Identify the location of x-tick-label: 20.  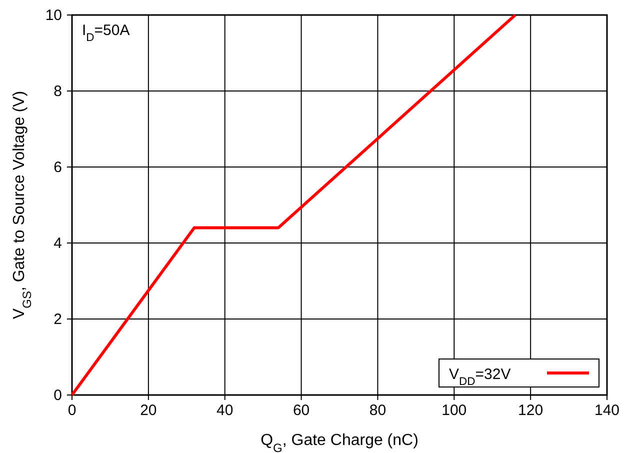
(148, 410).